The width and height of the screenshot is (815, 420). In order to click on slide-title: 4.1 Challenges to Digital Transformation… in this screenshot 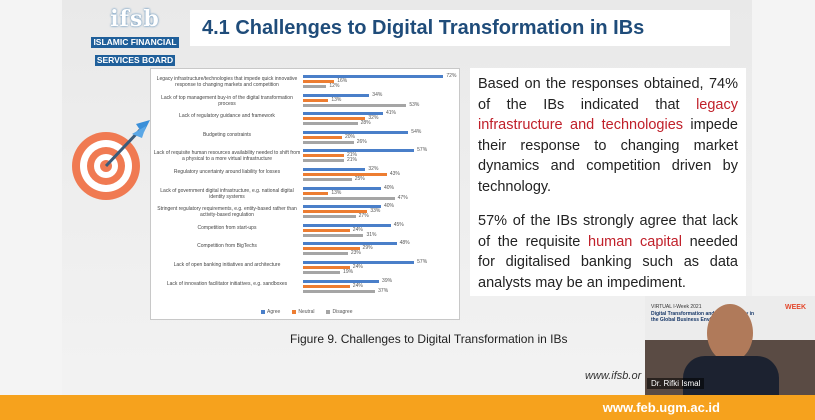, I will do `click(423, 27)`.